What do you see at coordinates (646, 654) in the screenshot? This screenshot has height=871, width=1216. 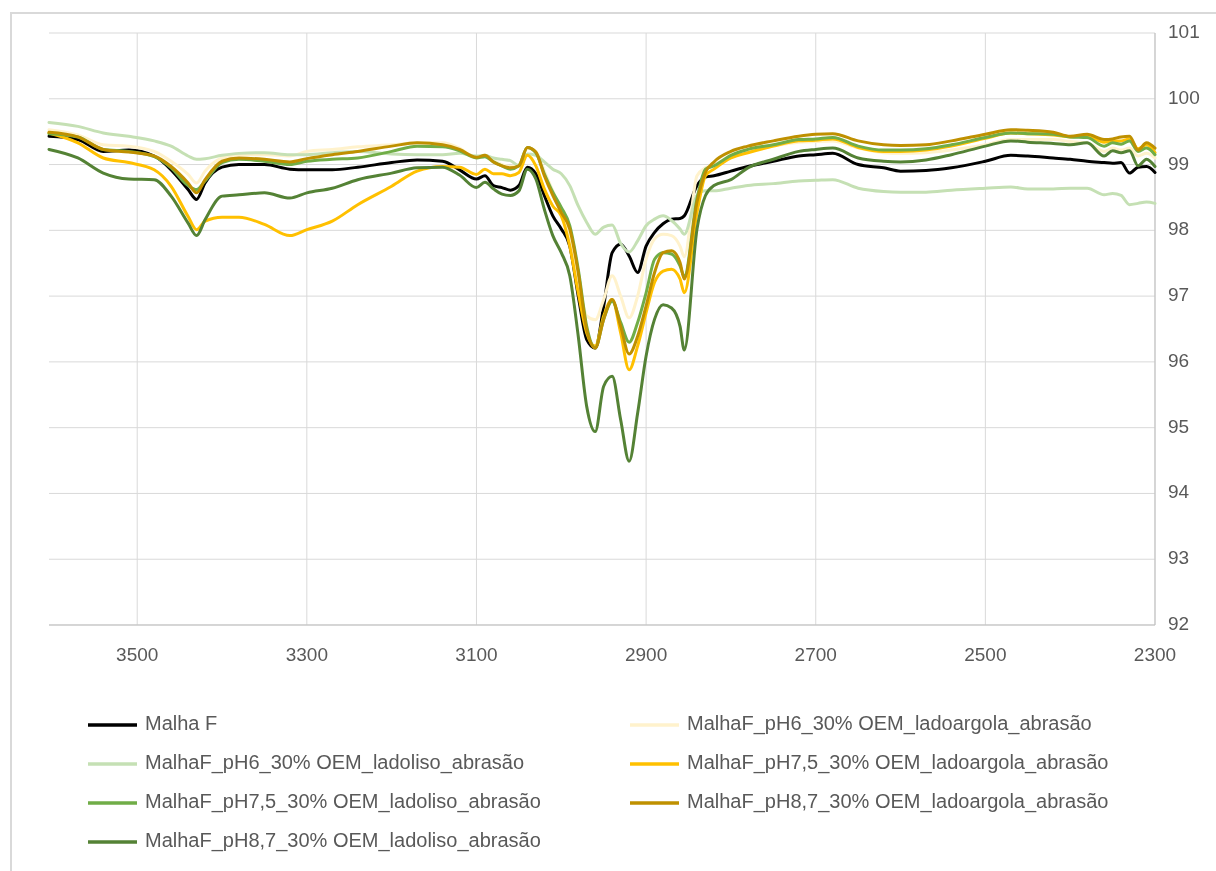 I see `x-tick-label: 2900` at bounding box center [646, 654].